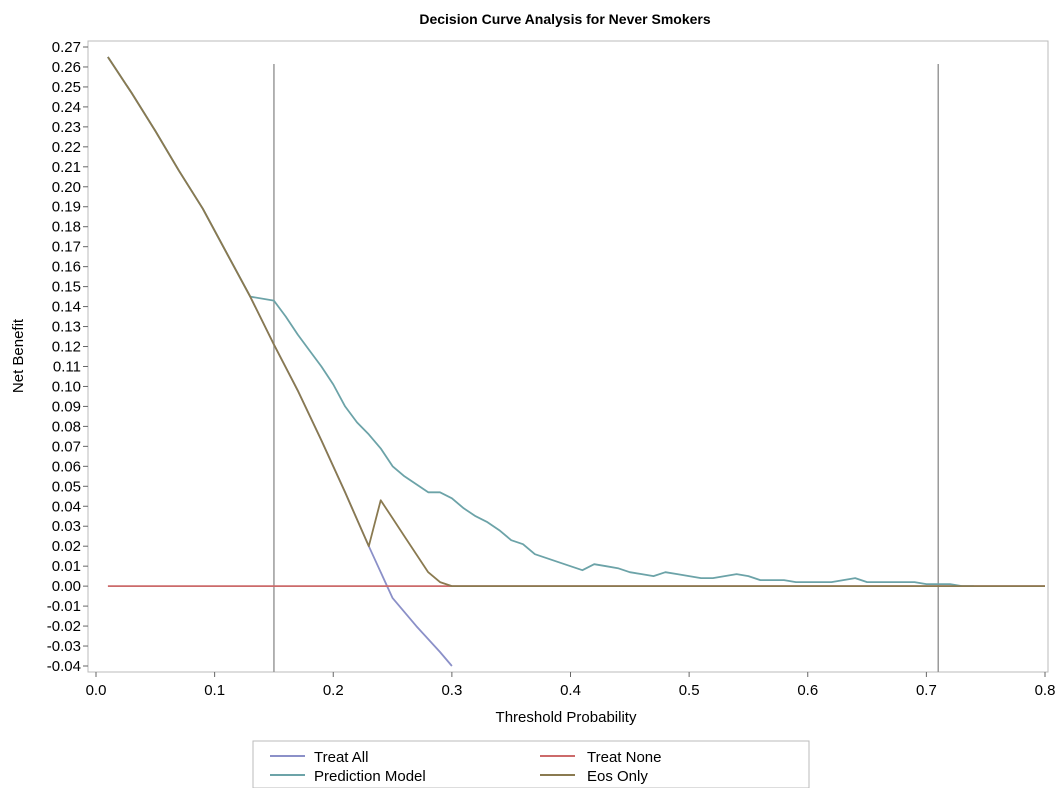 The image size is (1060, 788). What do you see at coordinates (66, 466) in the screenshot?
I see `y-tick-label: 0.06` at bounding box center [66, 466].